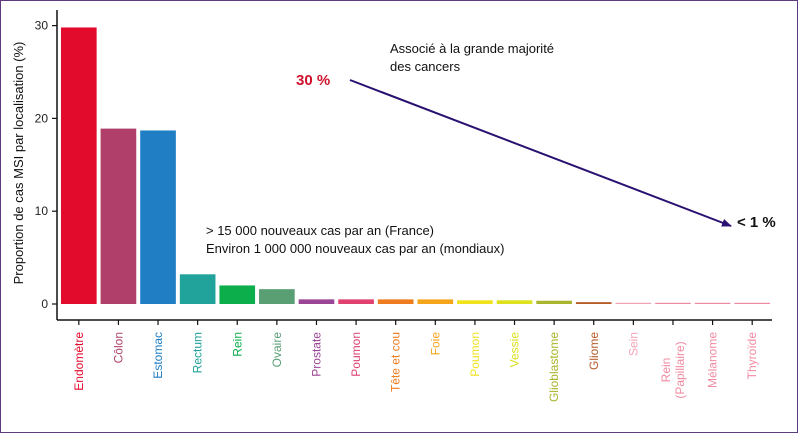 The image size is (800, 435). Describe the element at coordinates (756, 222) in the screenshot. I see `annotation-less-than-one-percent: < 1 %` at that location.